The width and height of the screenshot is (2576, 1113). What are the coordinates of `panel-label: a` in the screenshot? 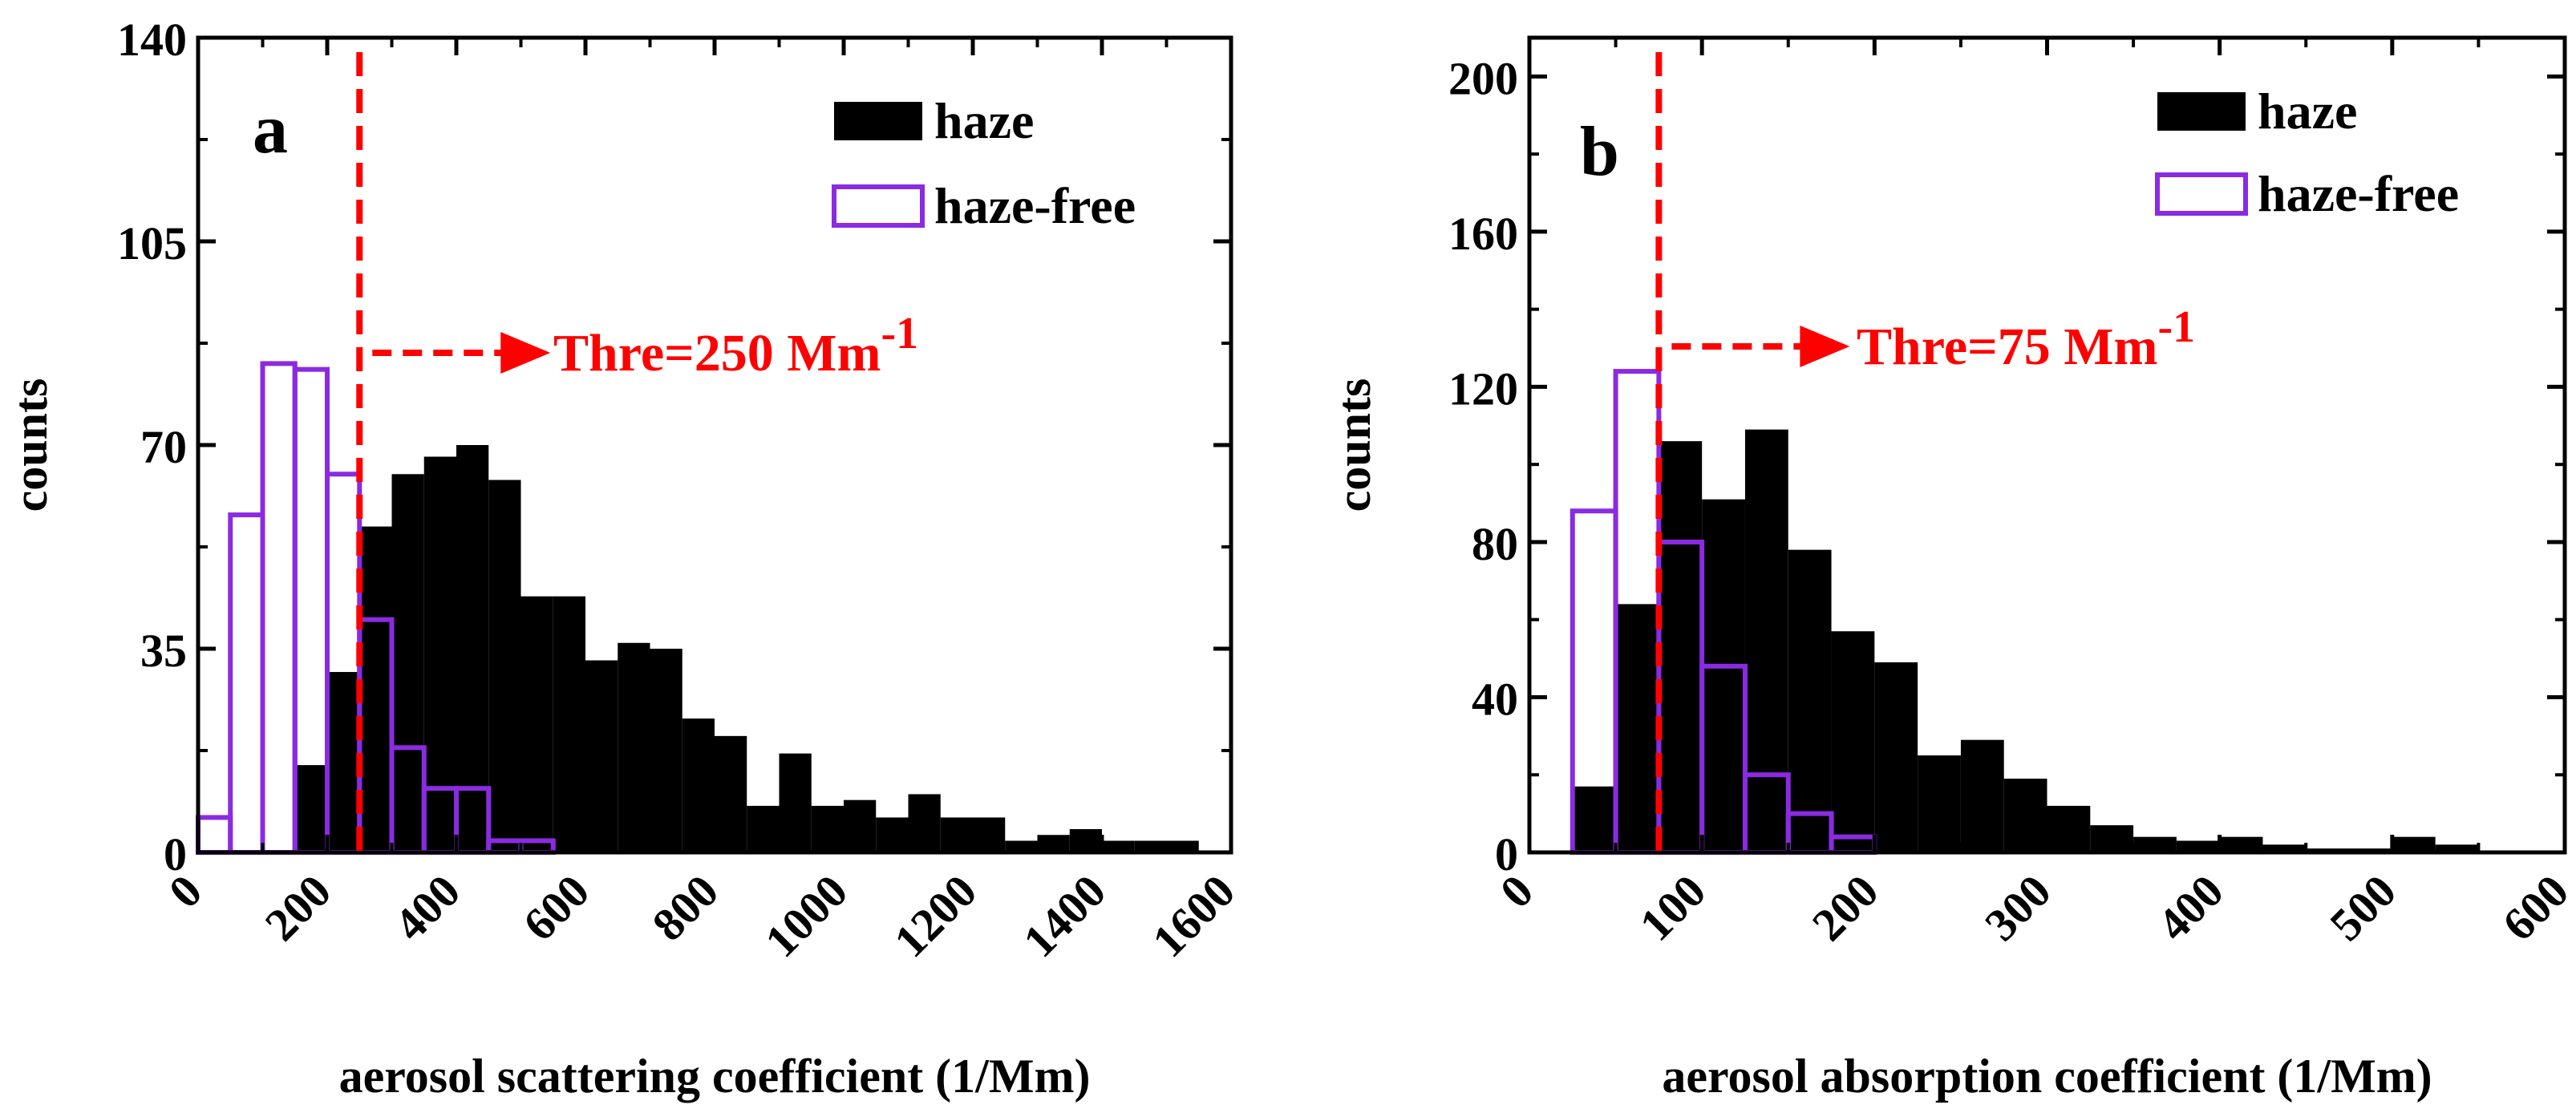 It's located at (270, 129).